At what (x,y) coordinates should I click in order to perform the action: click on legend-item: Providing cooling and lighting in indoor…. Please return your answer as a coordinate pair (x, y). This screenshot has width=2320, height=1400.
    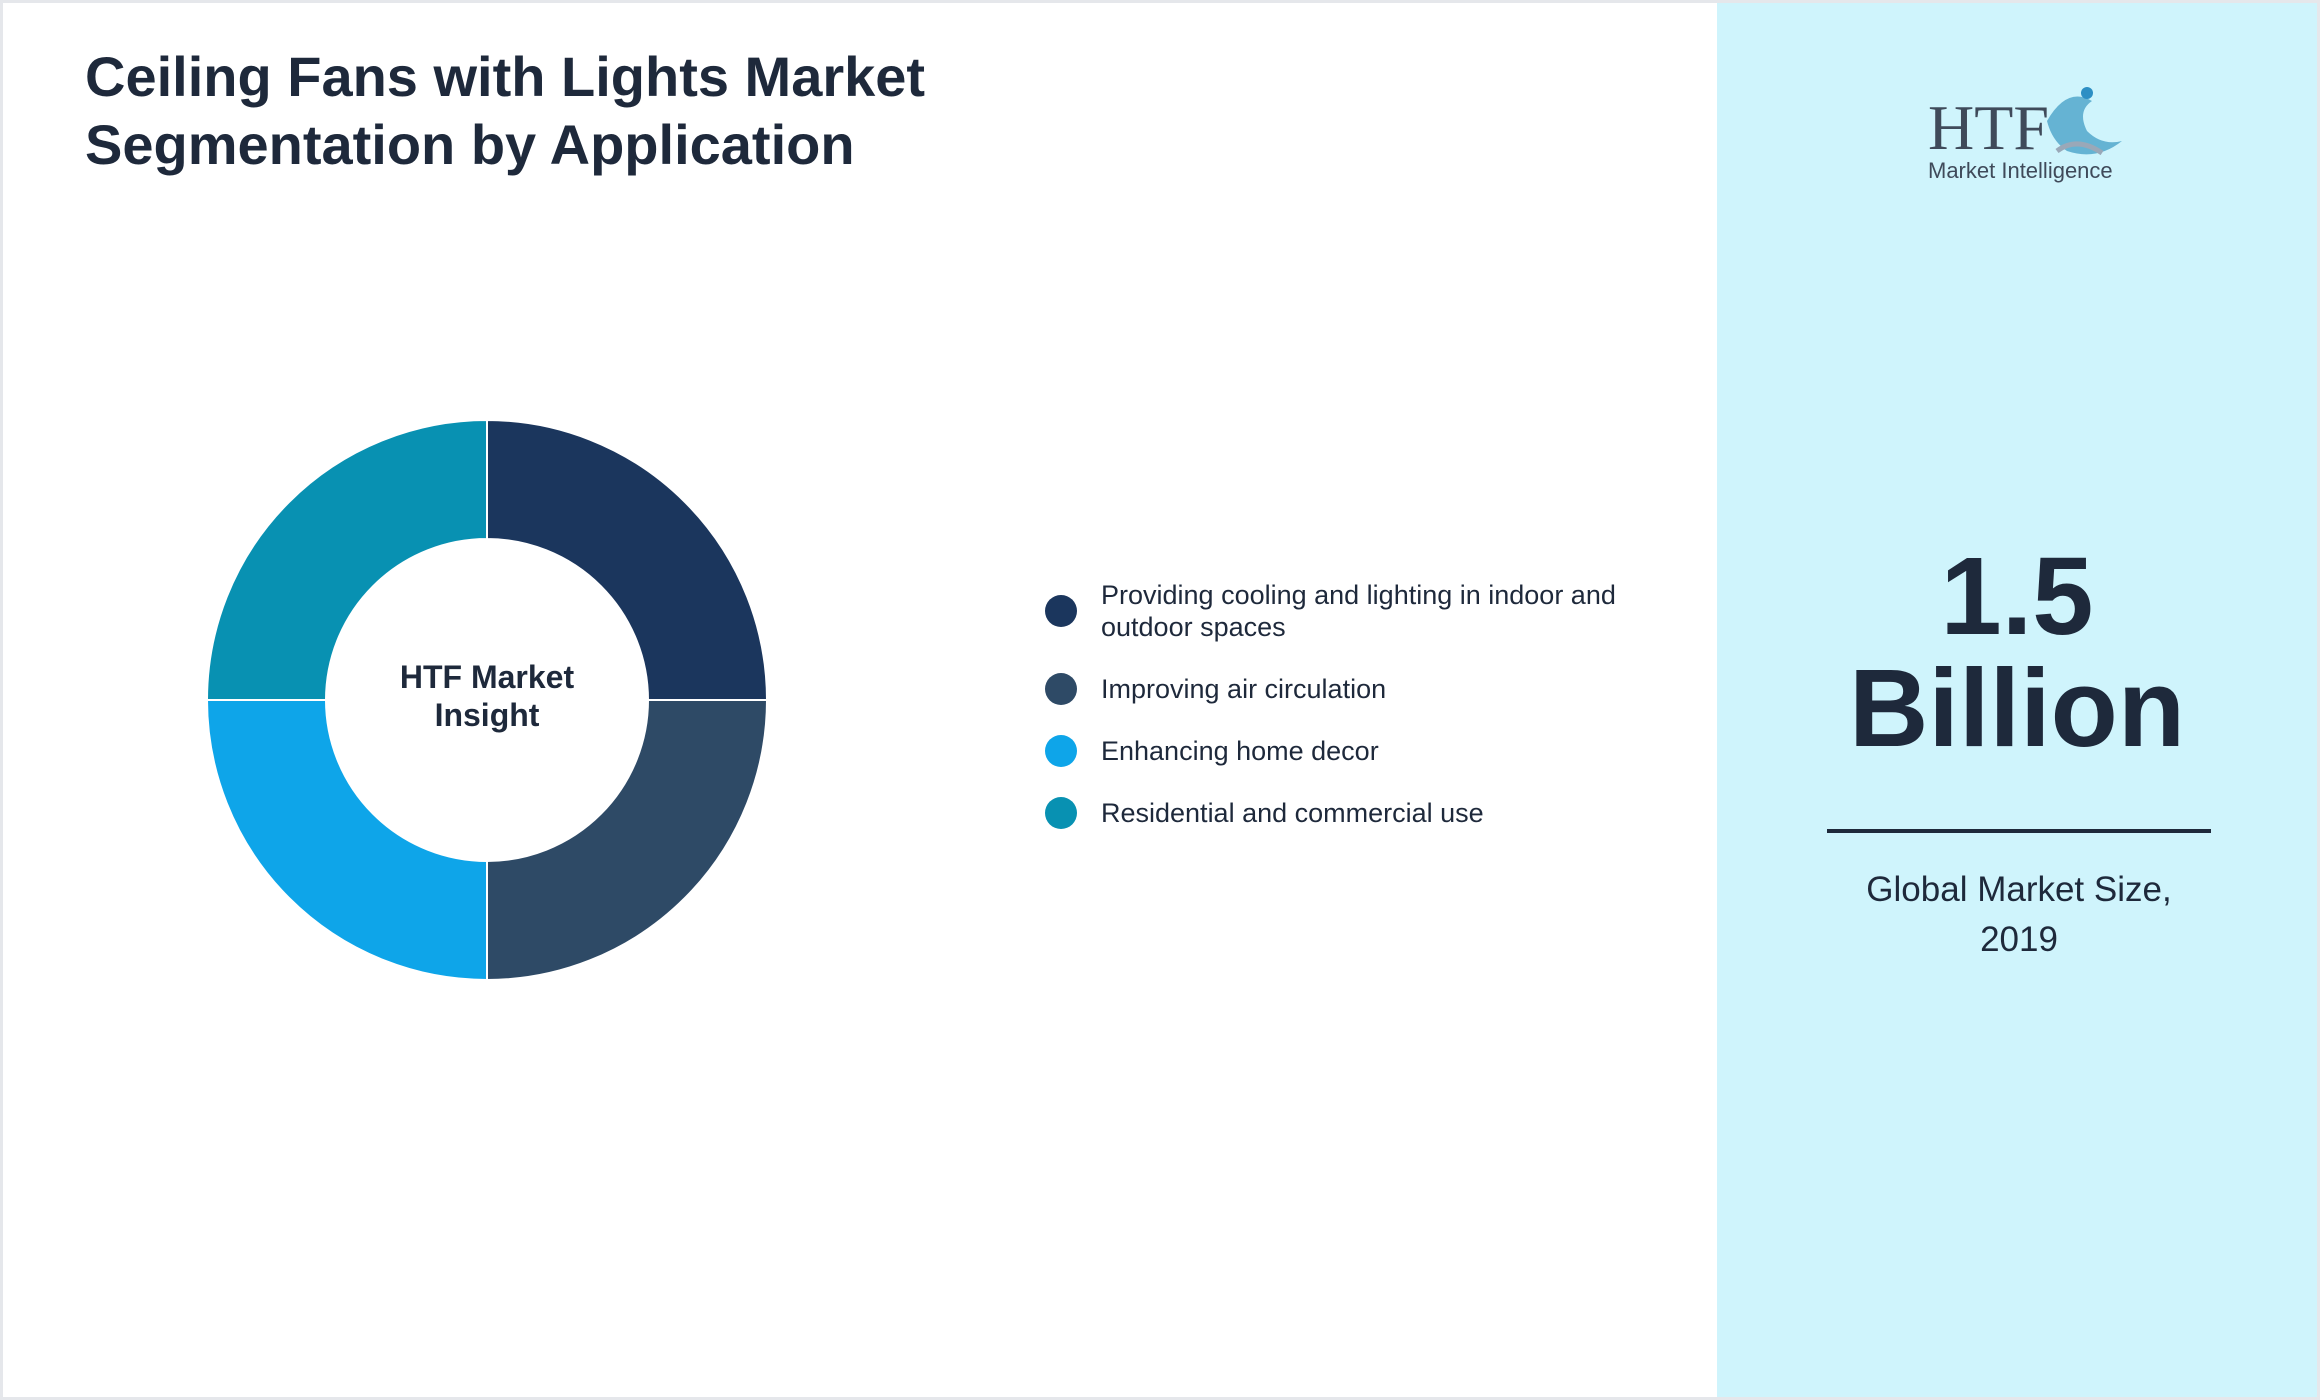
    Looking at the image, I should click on (1355, 611).